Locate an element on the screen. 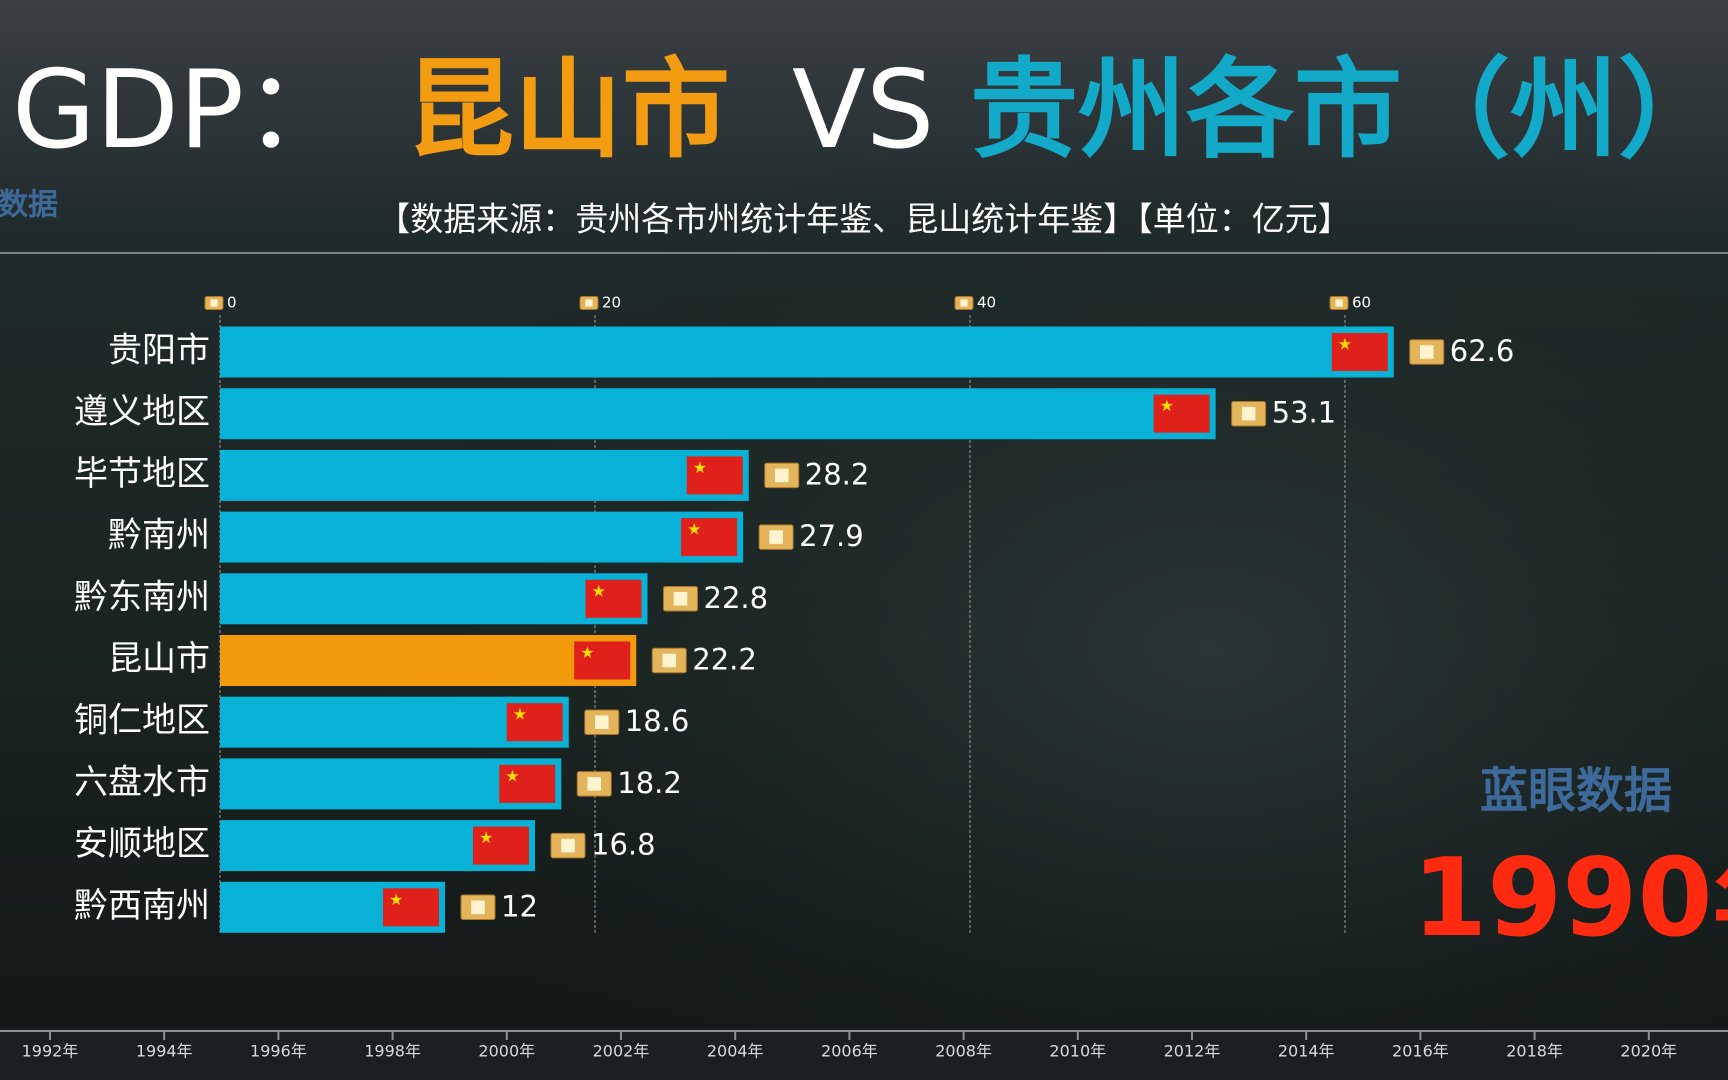 The image size is (1728, 1080). watermark: 数据 is located at coordinates (29, 205).